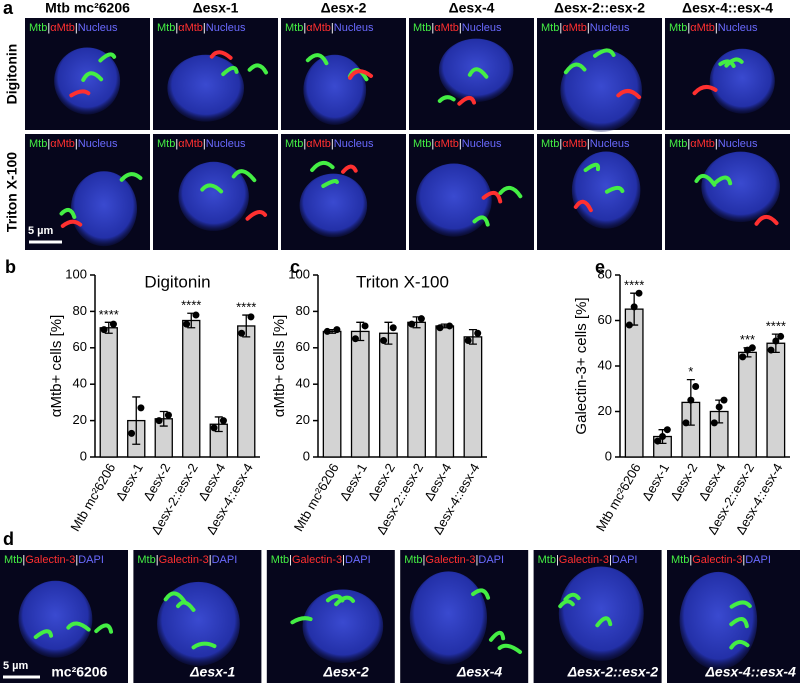 Image resolution: width=800 pixels, height=683 pixels. Describe the element at coordinates (727, 8) in the screenshot. I see `column-header: Δesx-4::esx-4` at that location.